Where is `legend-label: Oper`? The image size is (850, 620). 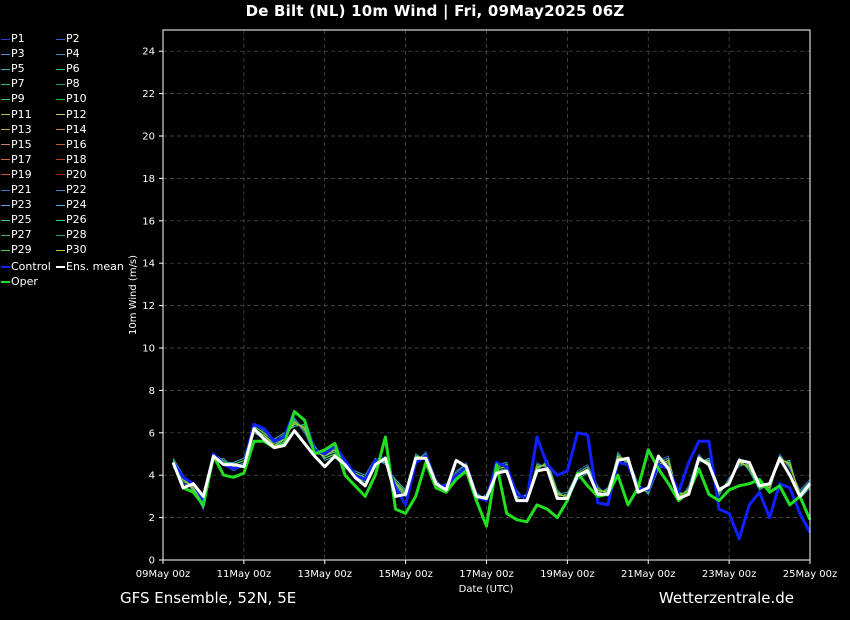 legend-label: Oper is located at coordinates (24, 281).